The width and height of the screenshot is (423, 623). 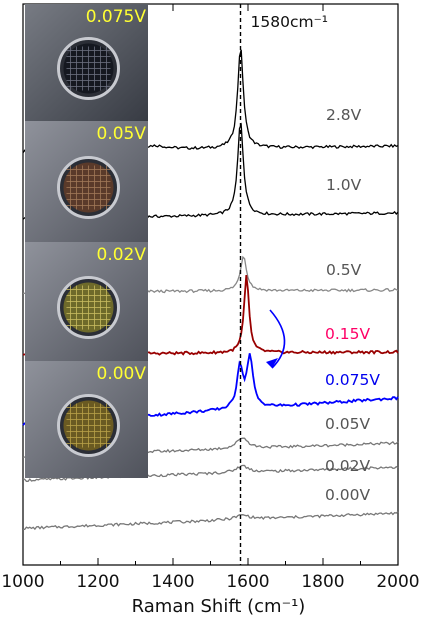 What do you see at coordinates (211, 521) in the screenshot?
I see `series-line-0.00V` at bounding box center [211, 521].